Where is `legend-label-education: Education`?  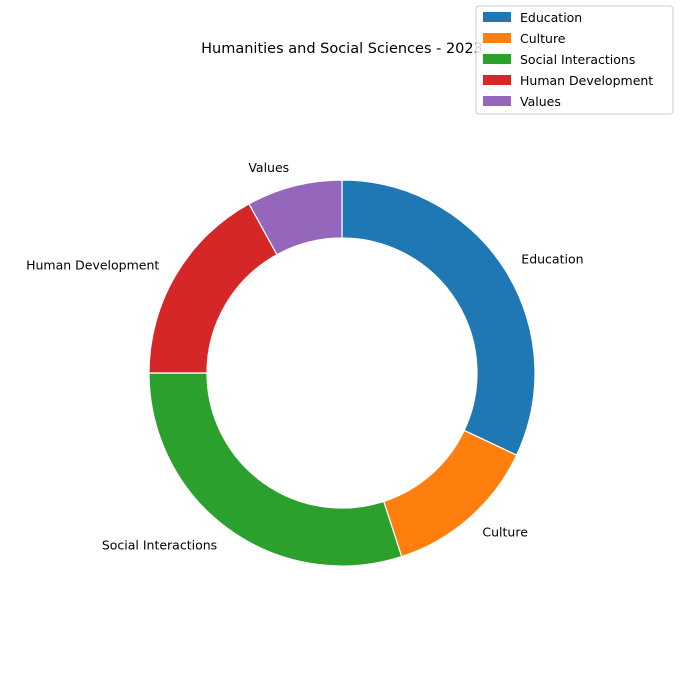 legend-label-education: Education is located at coordinates (551, 17).